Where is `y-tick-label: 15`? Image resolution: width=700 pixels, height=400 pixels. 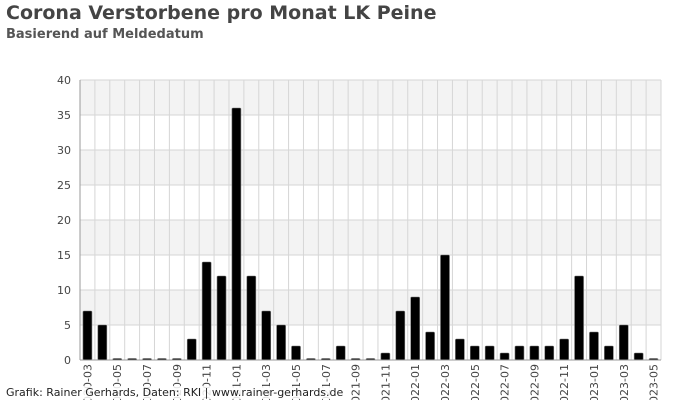
y-tick-label: 15 is located at coordinates (64, 255).